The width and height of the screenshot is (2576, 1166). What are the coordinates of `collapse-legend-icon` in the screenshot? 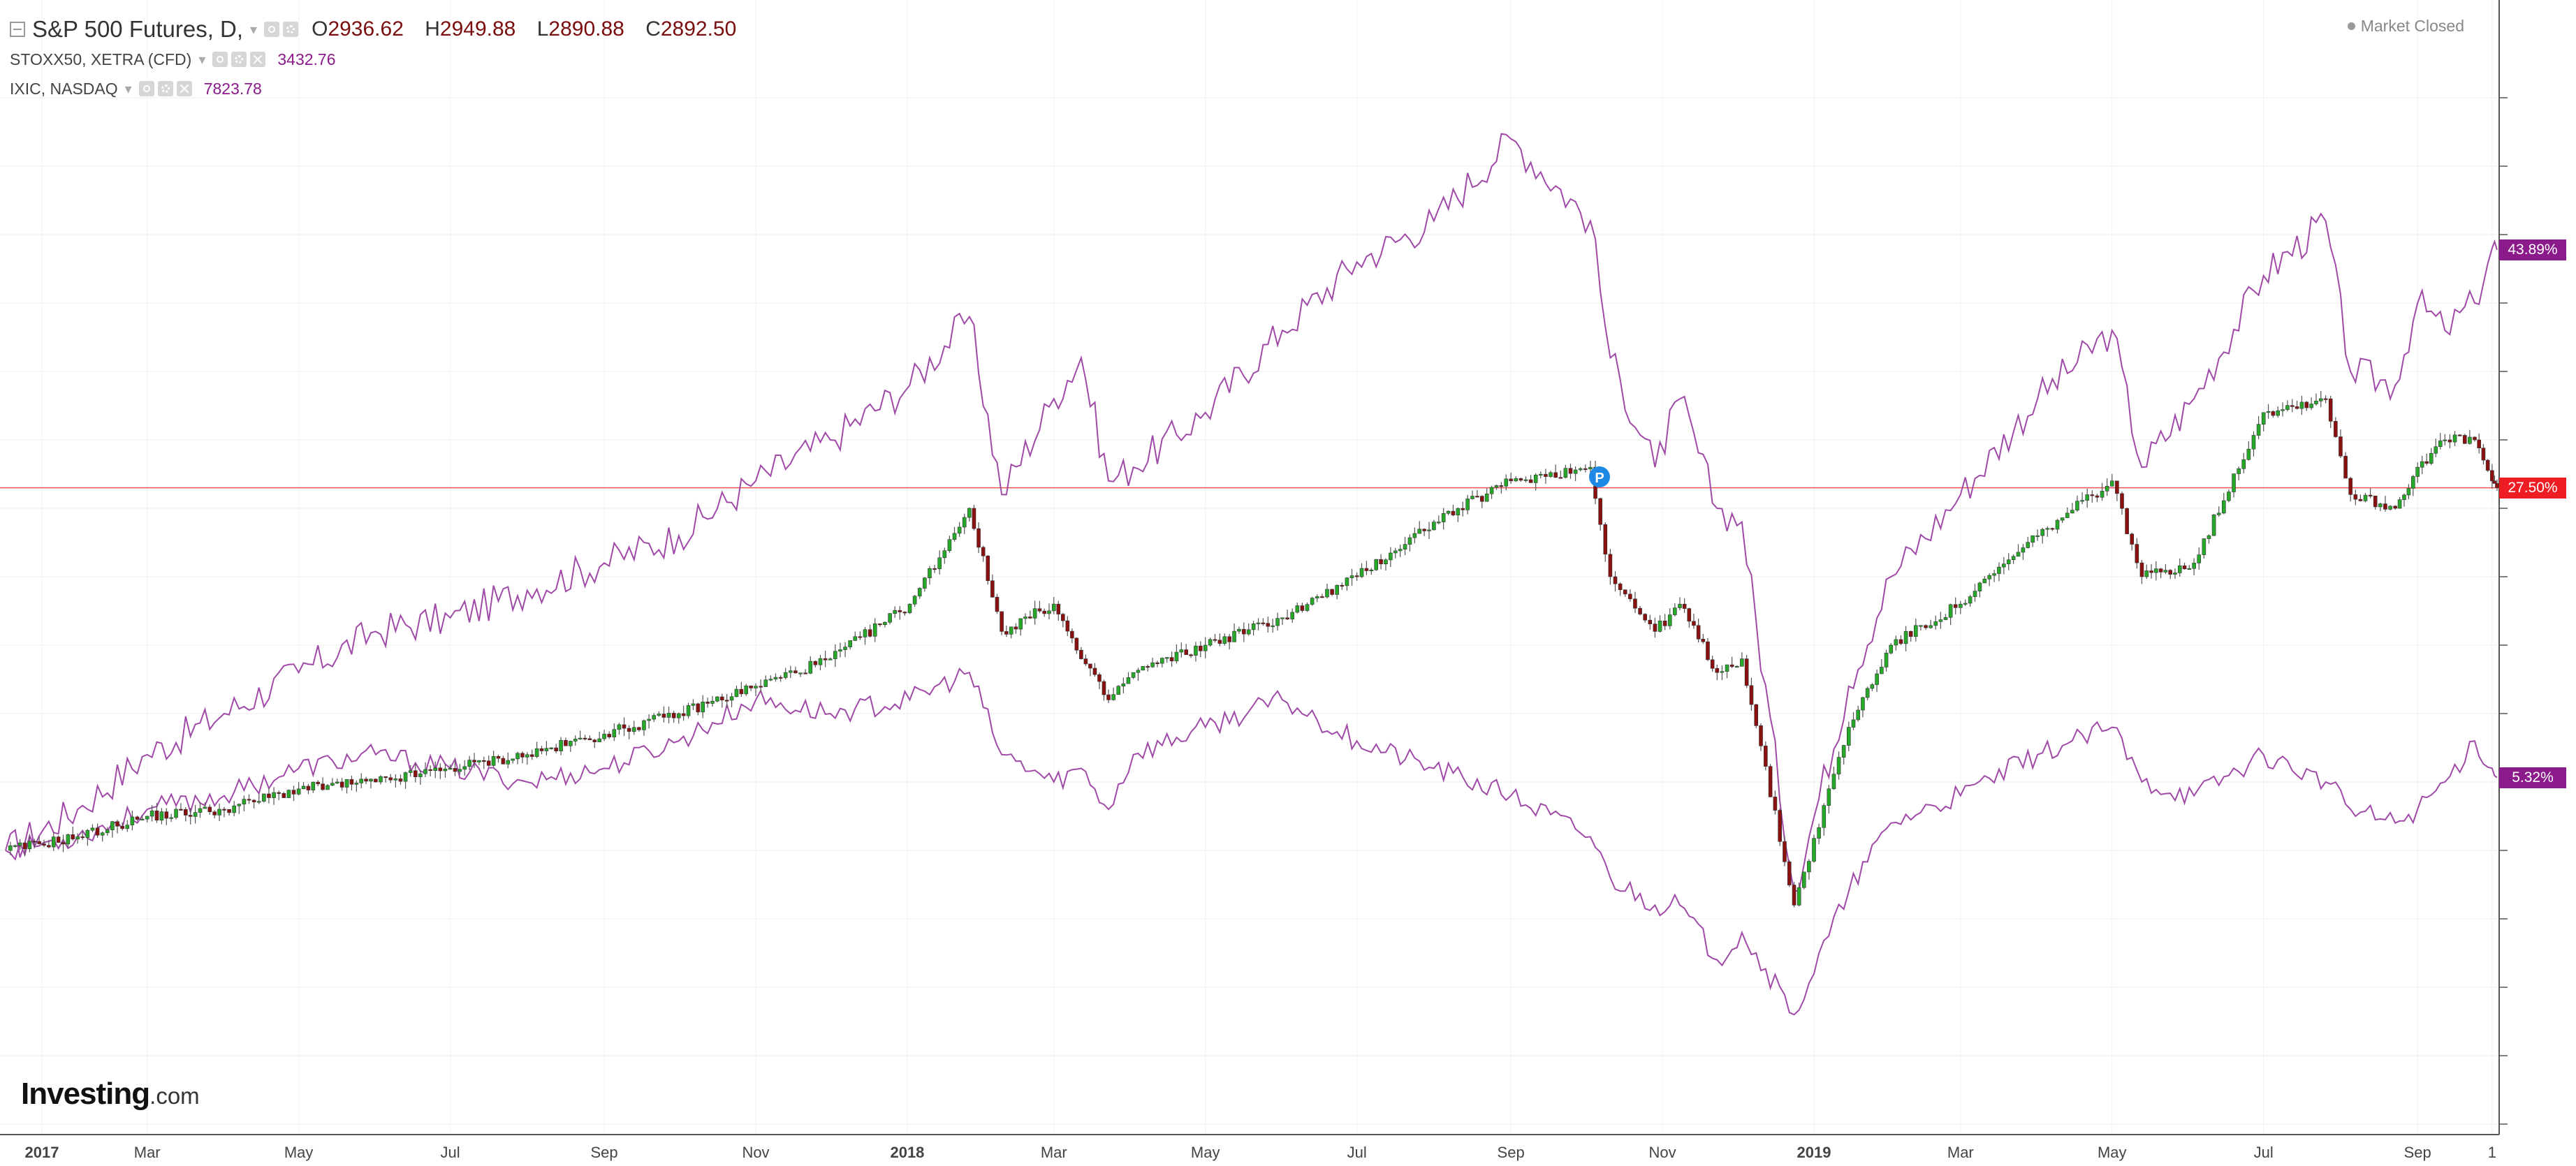 It's located at (17, 29).